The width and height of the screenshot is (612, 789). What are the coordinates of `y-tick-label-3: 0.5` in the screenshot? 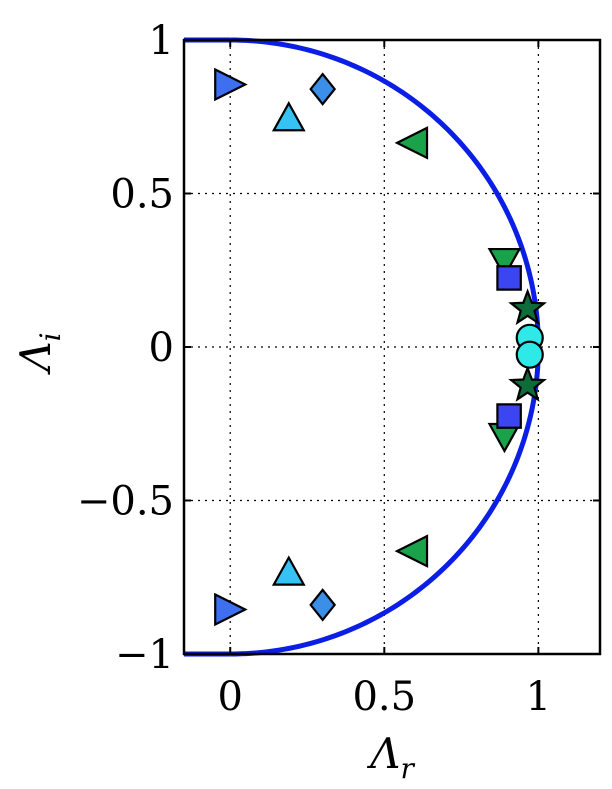 It's located at (142, 195).